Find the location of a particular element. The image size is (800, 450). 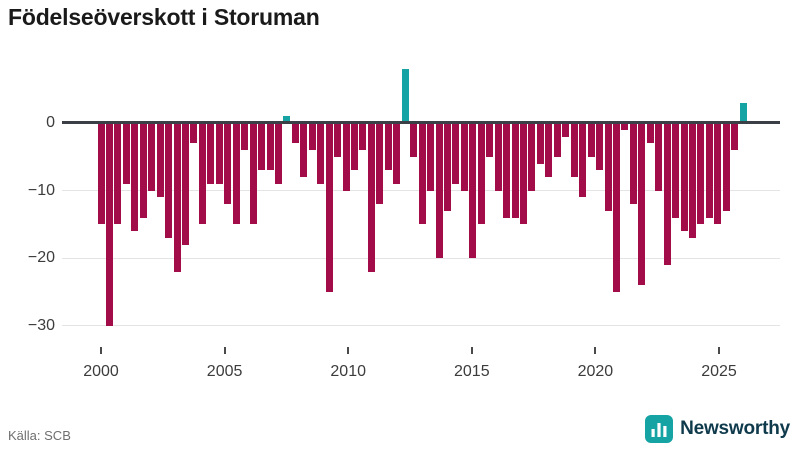

logo-text: Newsworthy is located at coordinates (735, 428).